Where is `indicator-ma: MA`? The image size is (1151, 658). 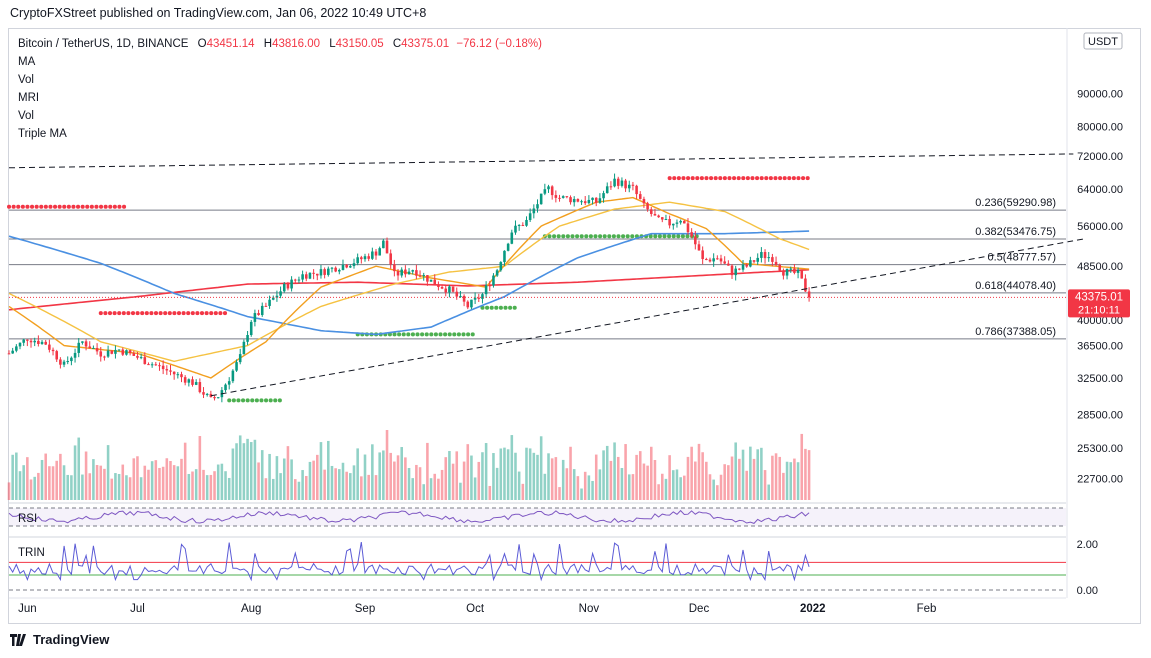 indicator-ma: MA is located at coordinates (27, 62).